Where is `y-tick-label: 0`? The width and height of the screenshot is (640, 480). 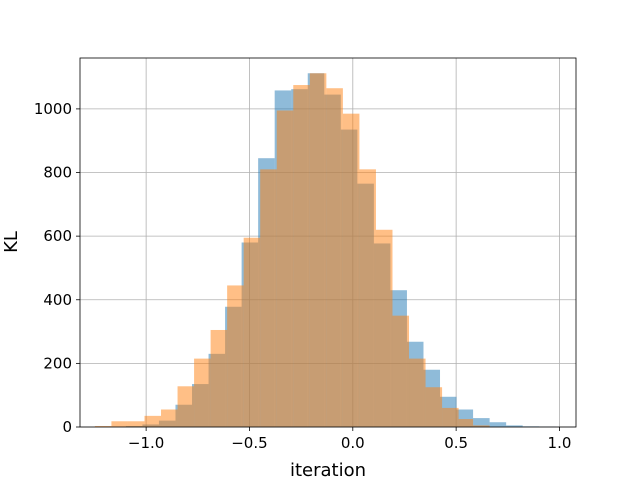
y-tick-label: 0 is located at coordinates (67, 427).